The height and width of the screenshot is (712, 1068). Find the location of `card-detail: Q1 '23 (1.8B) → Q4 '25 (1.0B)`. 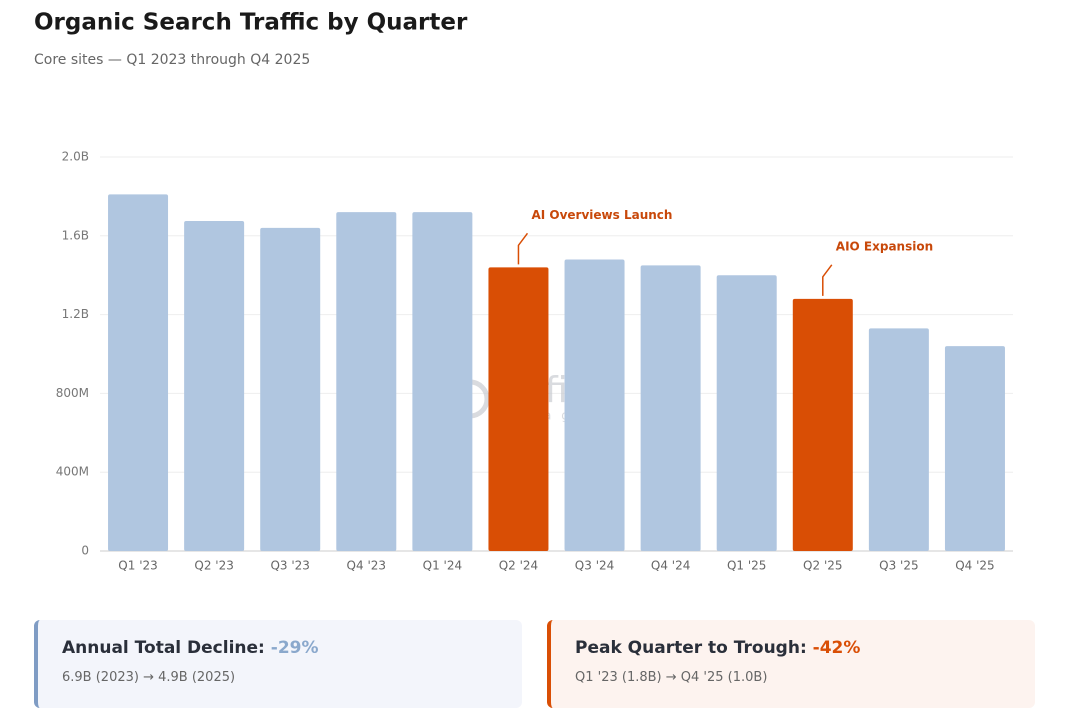

card-detail: Q1 '23 (1.8B) → Q4 '25 (1.0B) is located at coordinates (671, 677).